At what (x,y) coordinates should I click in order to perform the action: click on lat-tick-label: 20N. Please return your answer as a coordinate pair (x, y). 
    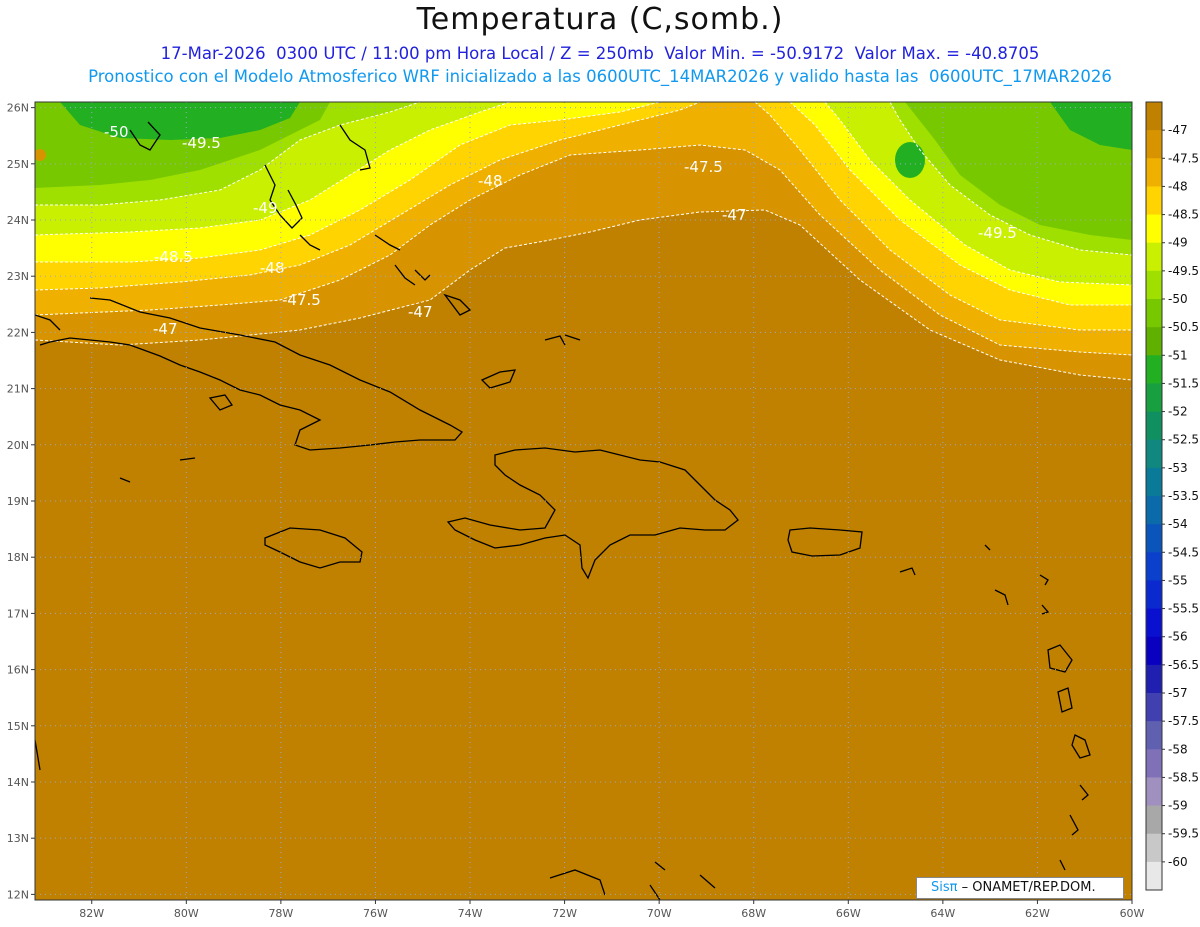
    Looking at the image, I should click on (18, 445).